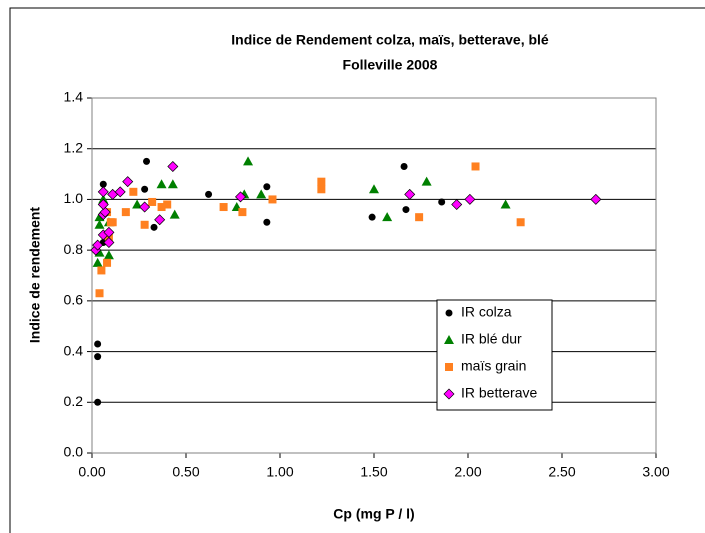 The width and height of the screenshot is (705, 533). I want to click on y-tick-label: 1.0, so click(74, 198).